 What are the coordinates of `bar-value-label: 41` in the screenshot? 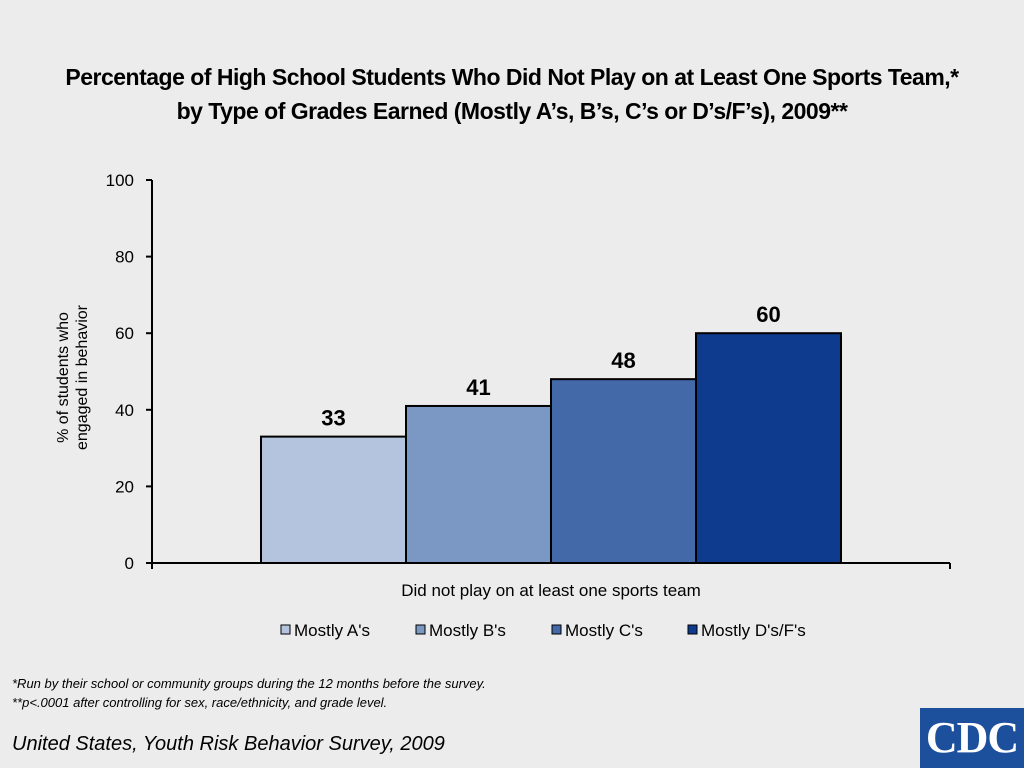 It's located at (478, 387).